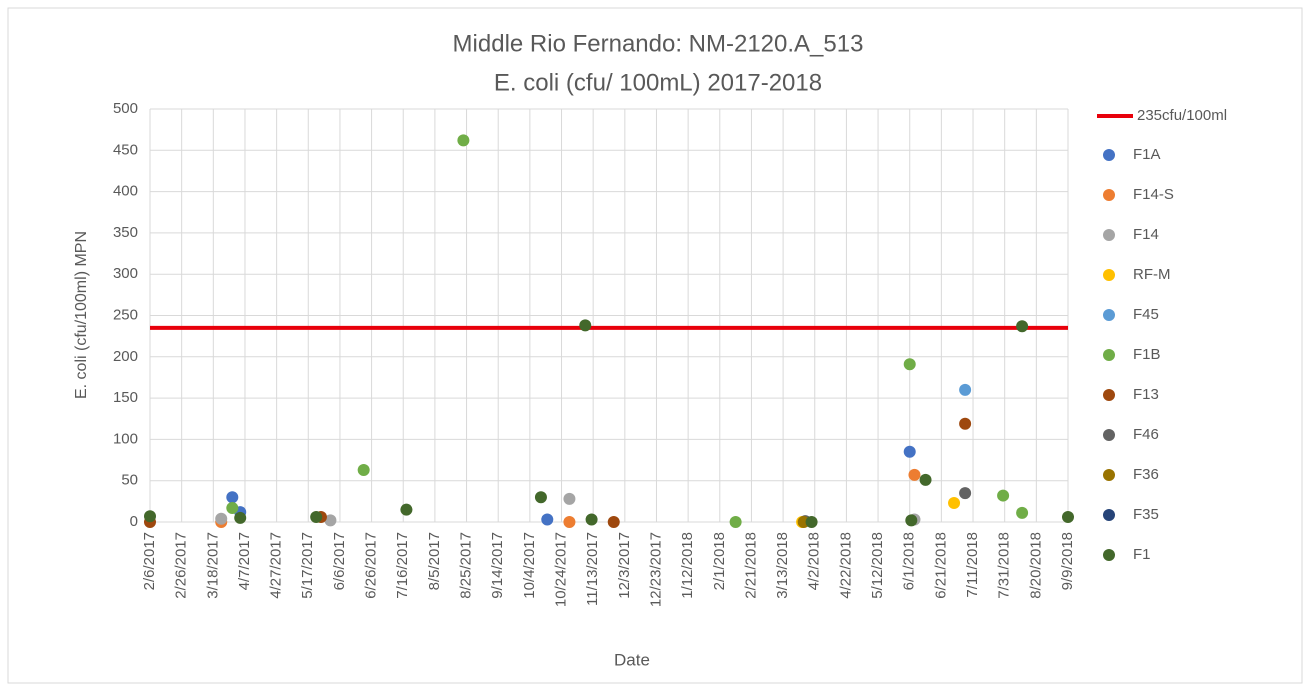 Image resolution: width=1310 pixels, height=691 pixels. What do you see at coordinates (624, 565) in the screenshot?
I see `x-tick-label: 12/3/2017` at bounding box center [624, 565].